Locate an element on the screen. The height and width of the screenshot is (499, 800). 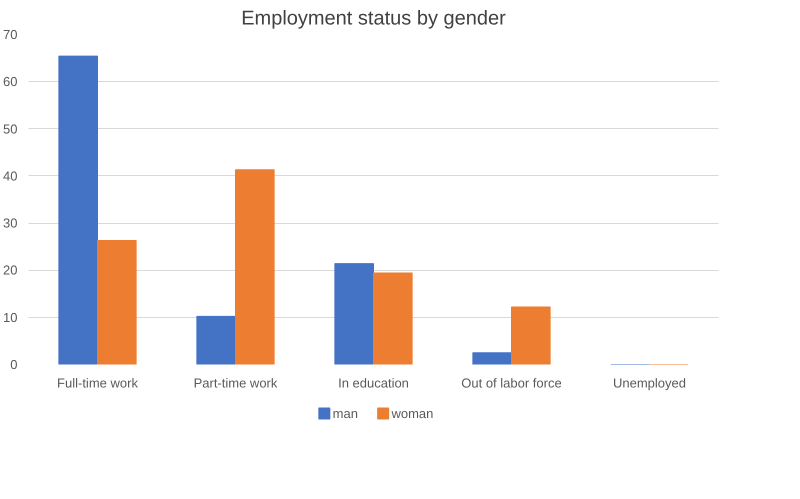
x-tick-label: Unemployed is located at coordinates (649, 383).